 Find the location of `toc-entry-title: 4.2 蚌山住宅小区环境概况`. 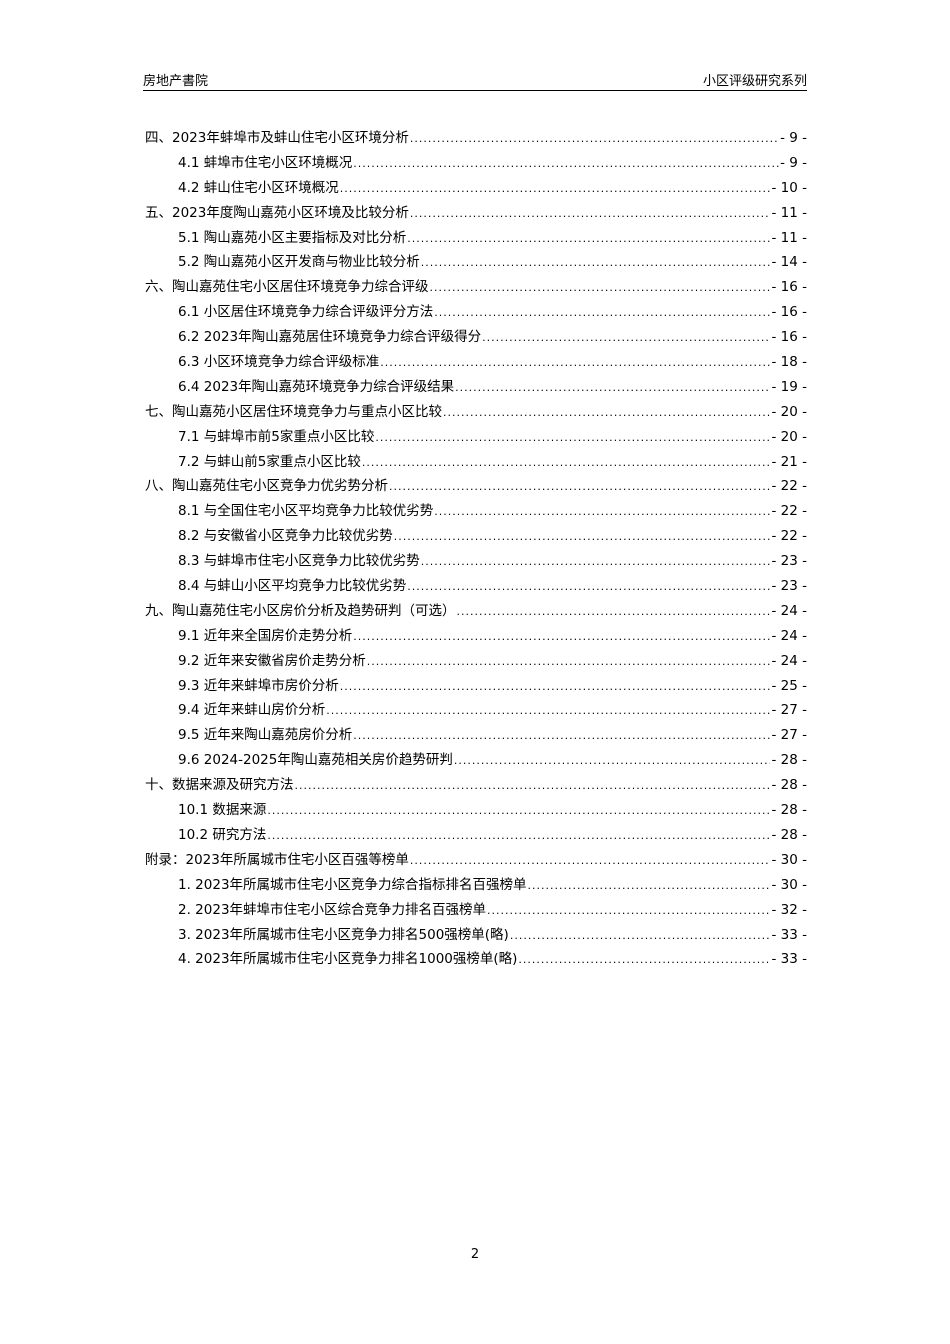

toc-entry-title: 4.2 蚌山住宅小区环境概况 is located at coordinates (258, 187).